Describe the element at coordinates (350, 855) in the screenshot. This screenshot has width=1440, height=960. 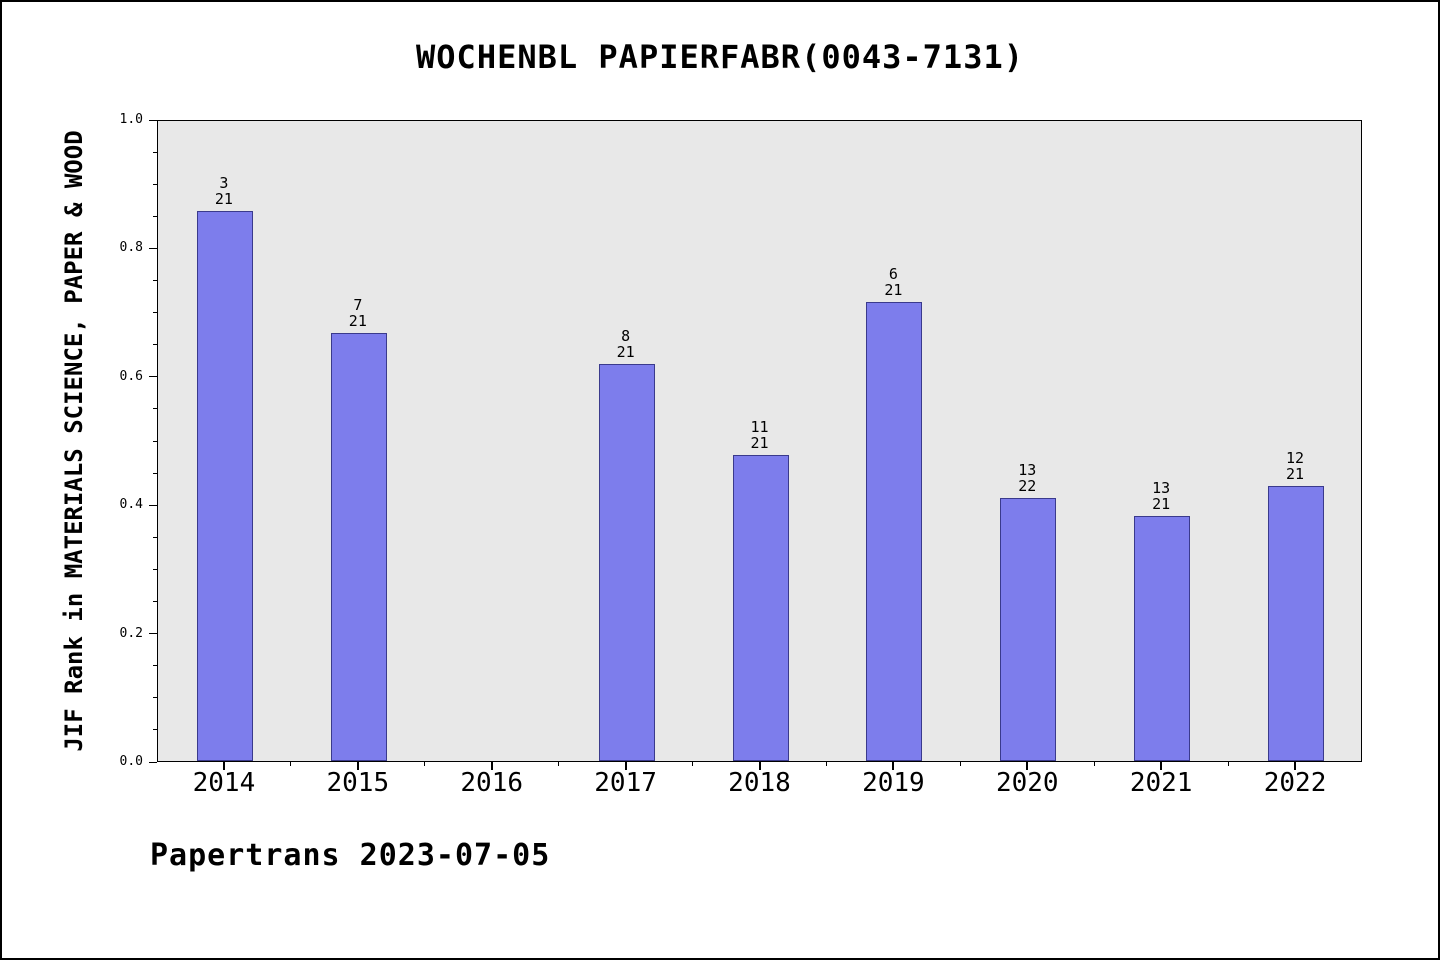
I see `footer-text: Papertrans 2023-07-05` at that location.